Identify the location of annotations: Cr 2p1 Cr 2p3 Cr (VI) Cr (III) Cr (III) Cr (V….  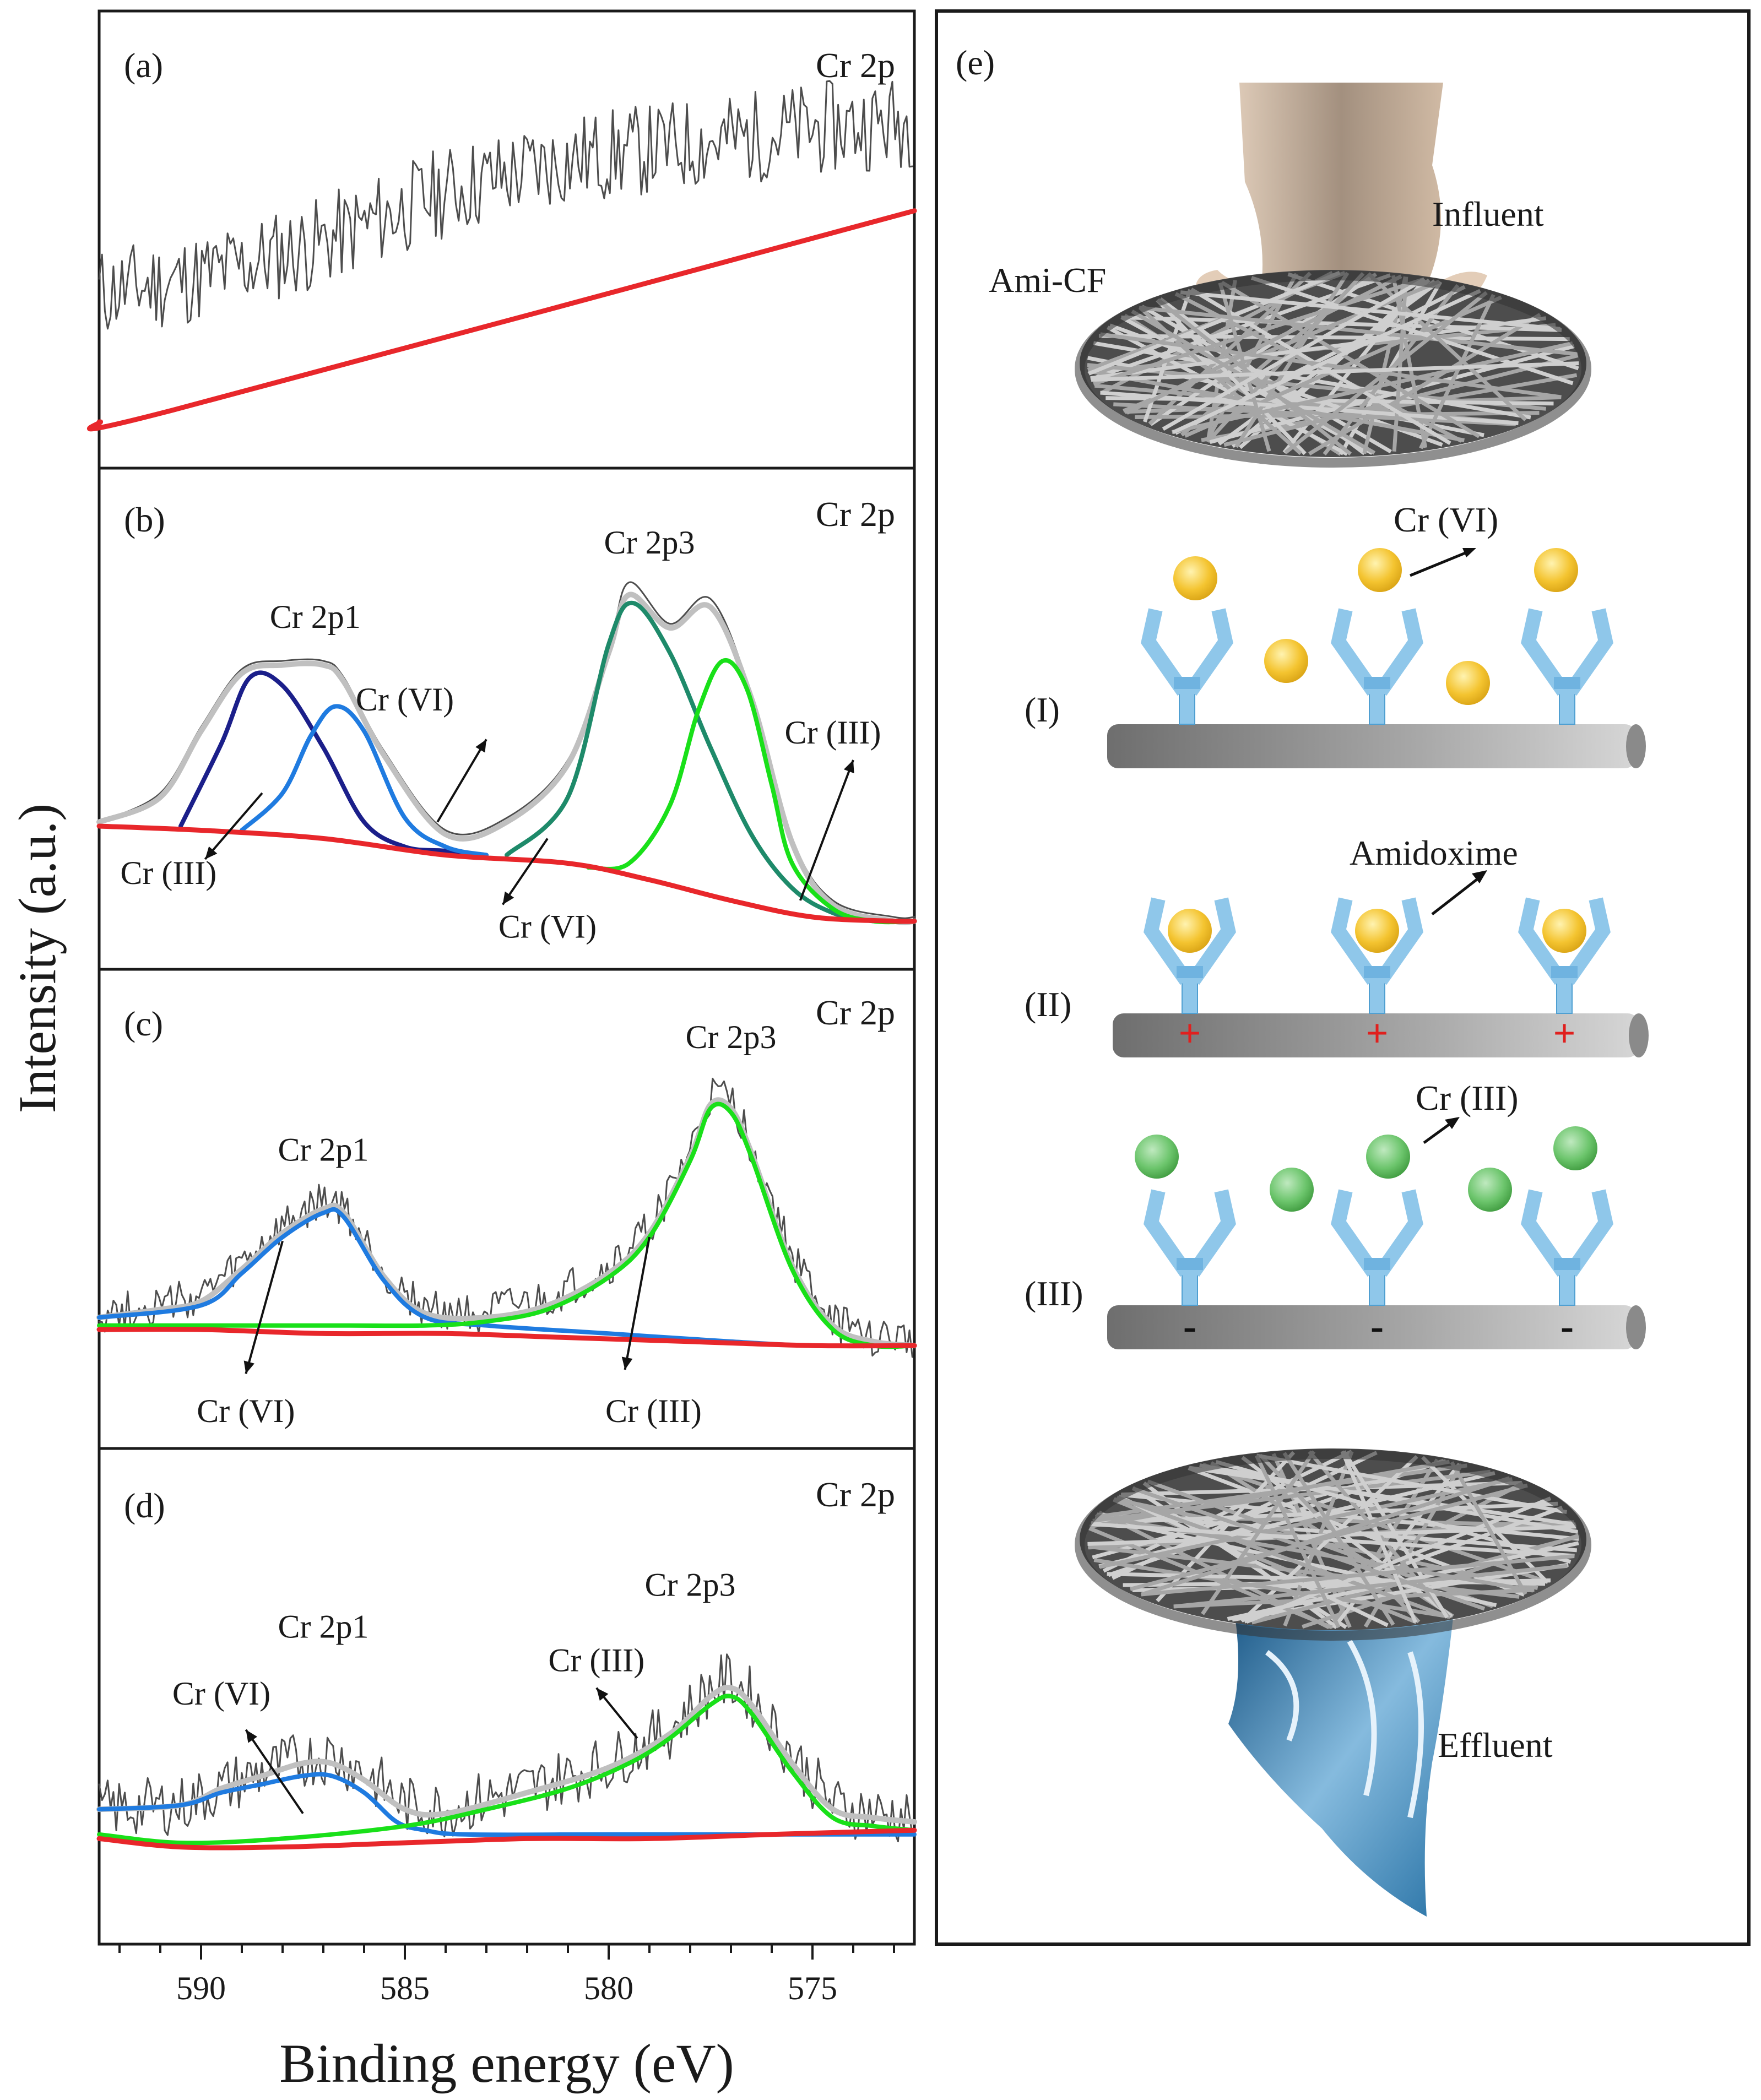
(500, 734).